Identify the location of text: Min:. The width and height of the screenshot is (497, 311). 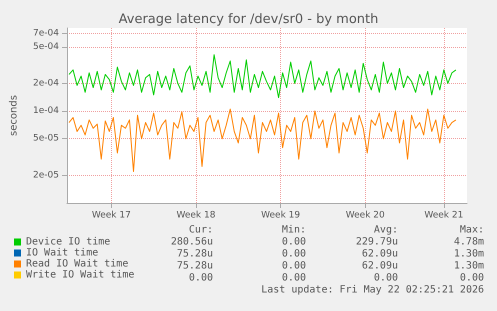
(294, 230).